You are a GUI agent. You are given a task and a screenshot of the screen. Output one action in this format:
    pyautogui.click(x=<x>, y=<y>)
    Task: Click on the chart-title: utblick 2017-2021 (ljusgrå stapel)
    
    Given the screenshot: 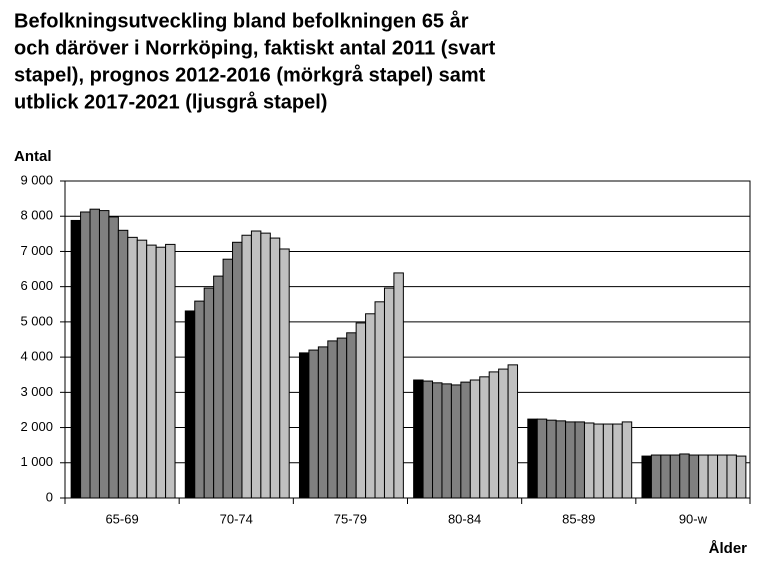 What is the action you would take?
    pyautogui.click(x=170, y=101)
    